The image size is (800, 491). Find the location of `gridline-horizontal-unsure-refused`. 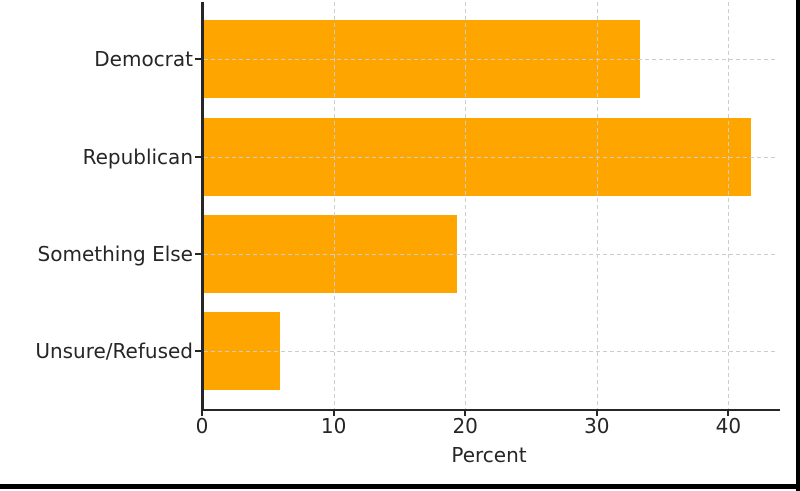

gridline-horizontal-unsure-refused is located at coordinates (489, 352).